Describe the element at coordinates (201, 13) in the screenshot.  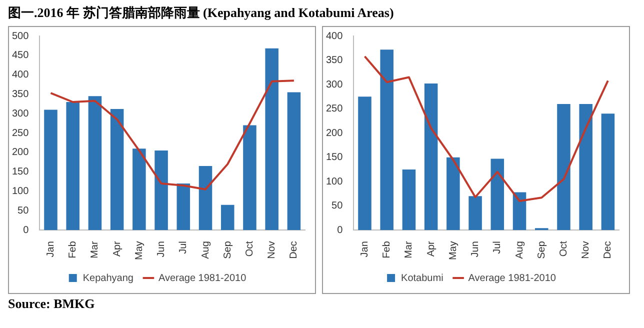
I see `chart-title: 图一.2016 年 苏门答腊南部降雨量 (Kepahyang and Kotabumi Areas)` at that location.